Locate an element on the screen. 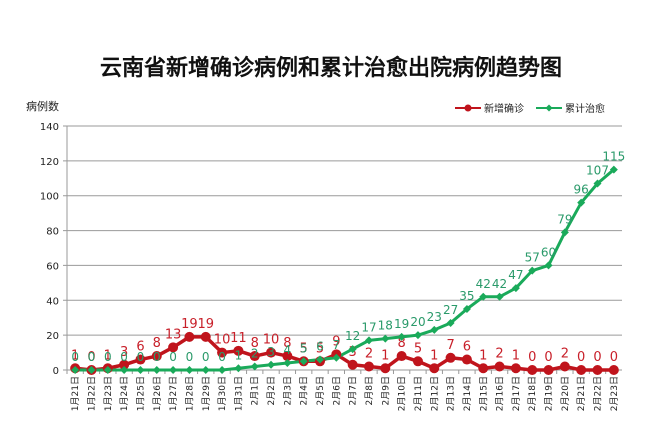 The height and width of the screenshot is (440, 662). x-tick-label: 2月16日 is located at coordinates (500, 393).